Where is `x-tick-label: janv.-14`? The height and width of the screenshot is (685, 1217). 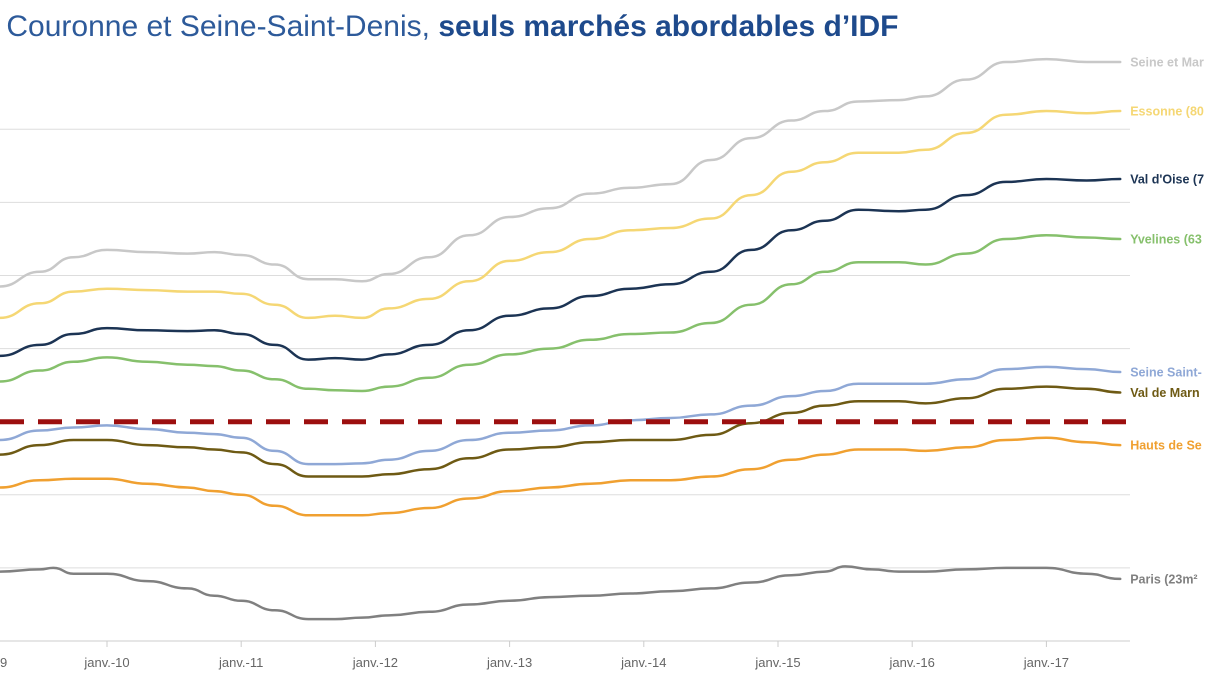
x-tick-label: janv.-14 is located at coordinates (643, 662).